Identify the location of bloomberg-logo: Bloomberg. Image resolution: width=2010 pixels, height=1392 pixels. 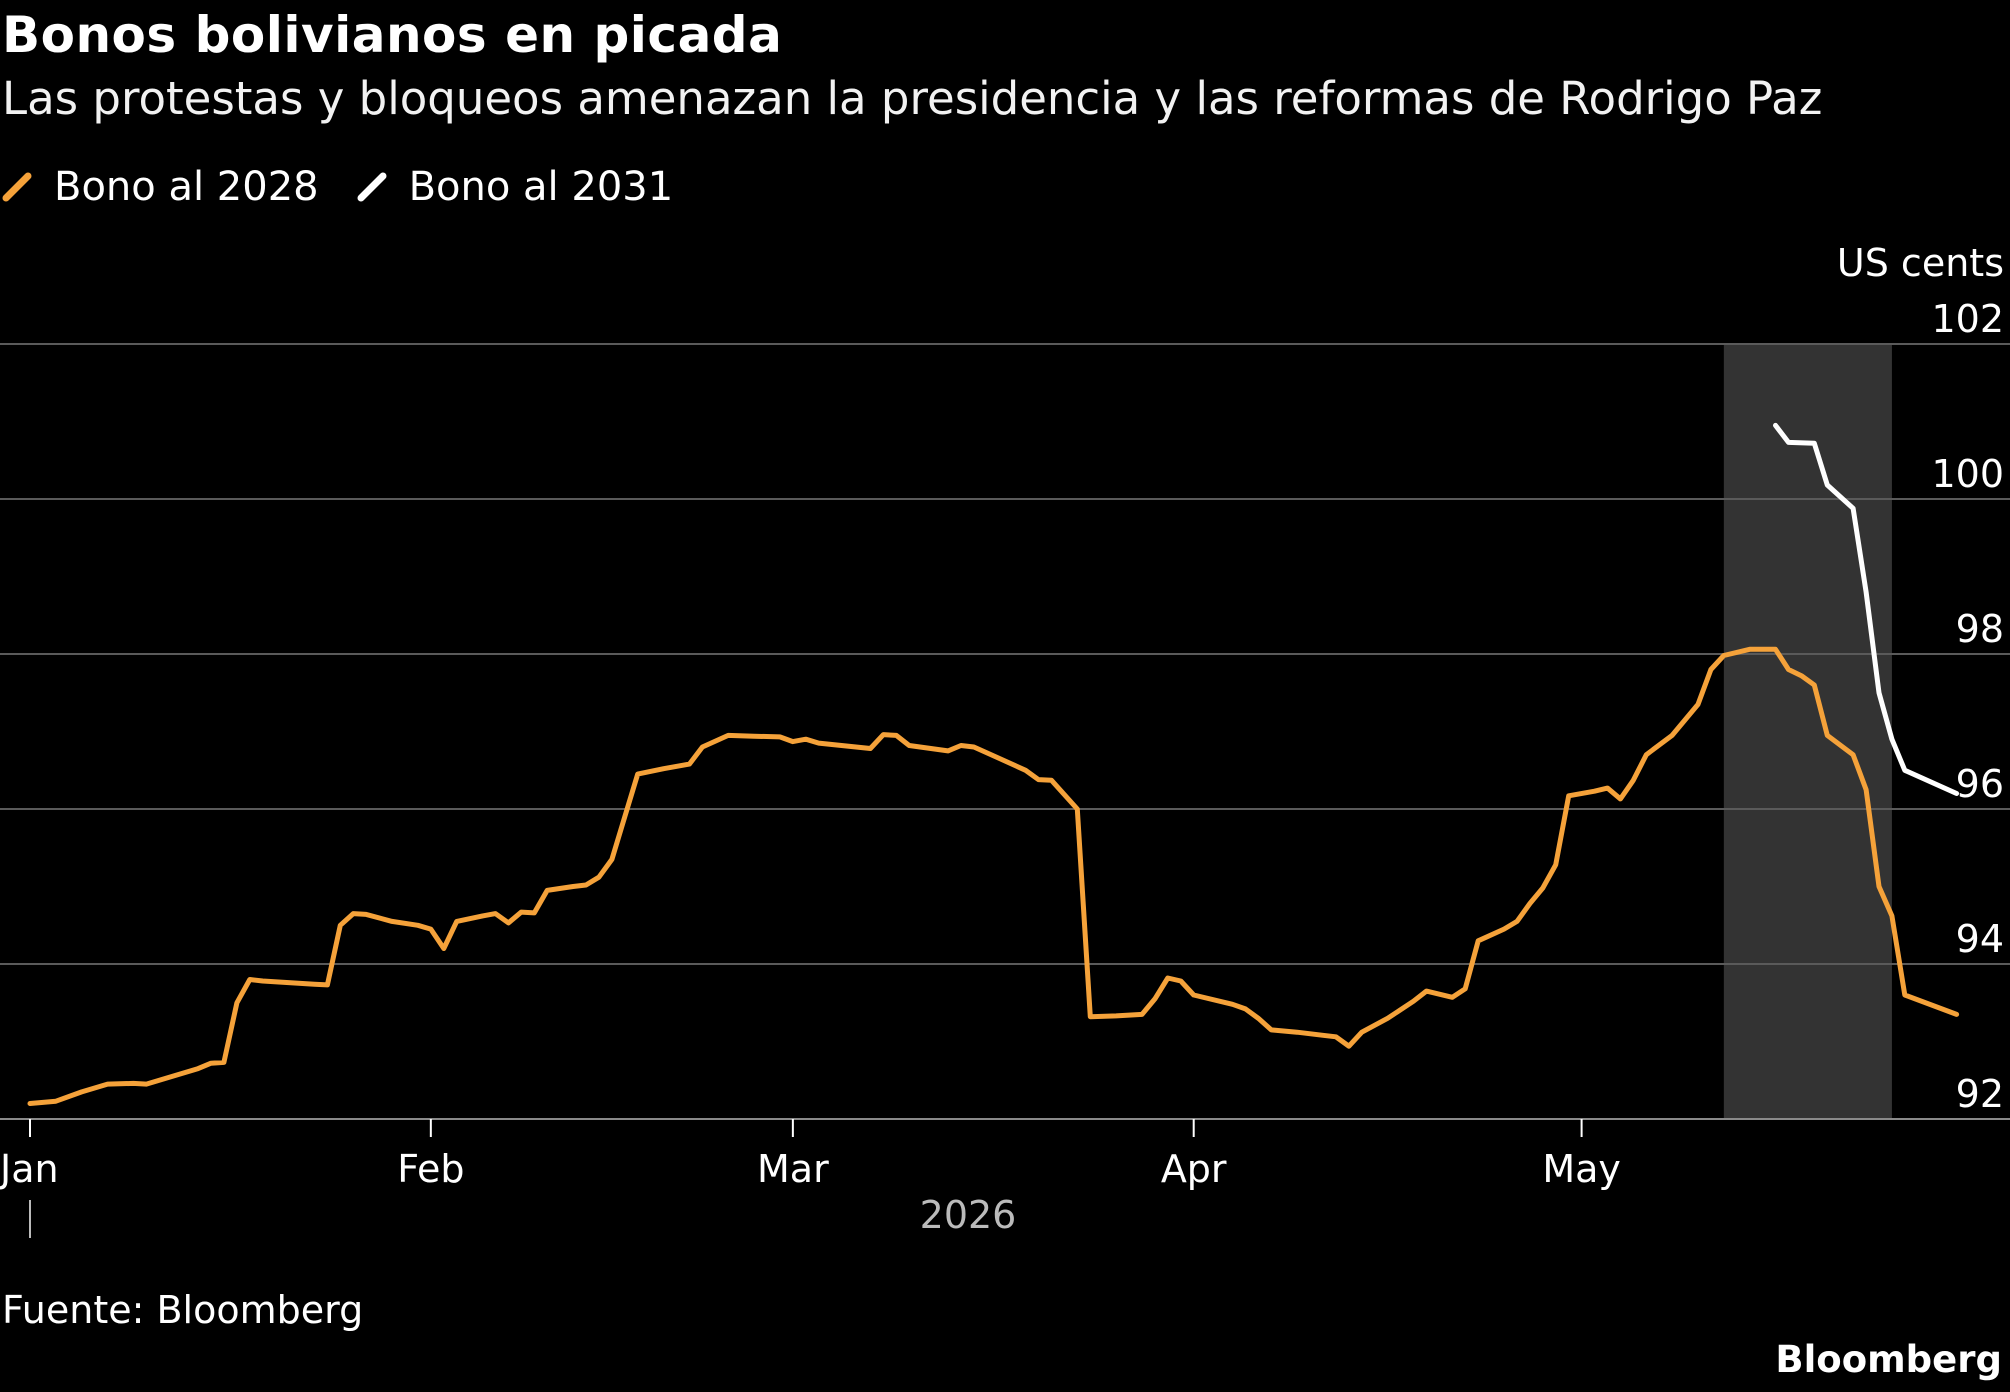
(1888, 1359).